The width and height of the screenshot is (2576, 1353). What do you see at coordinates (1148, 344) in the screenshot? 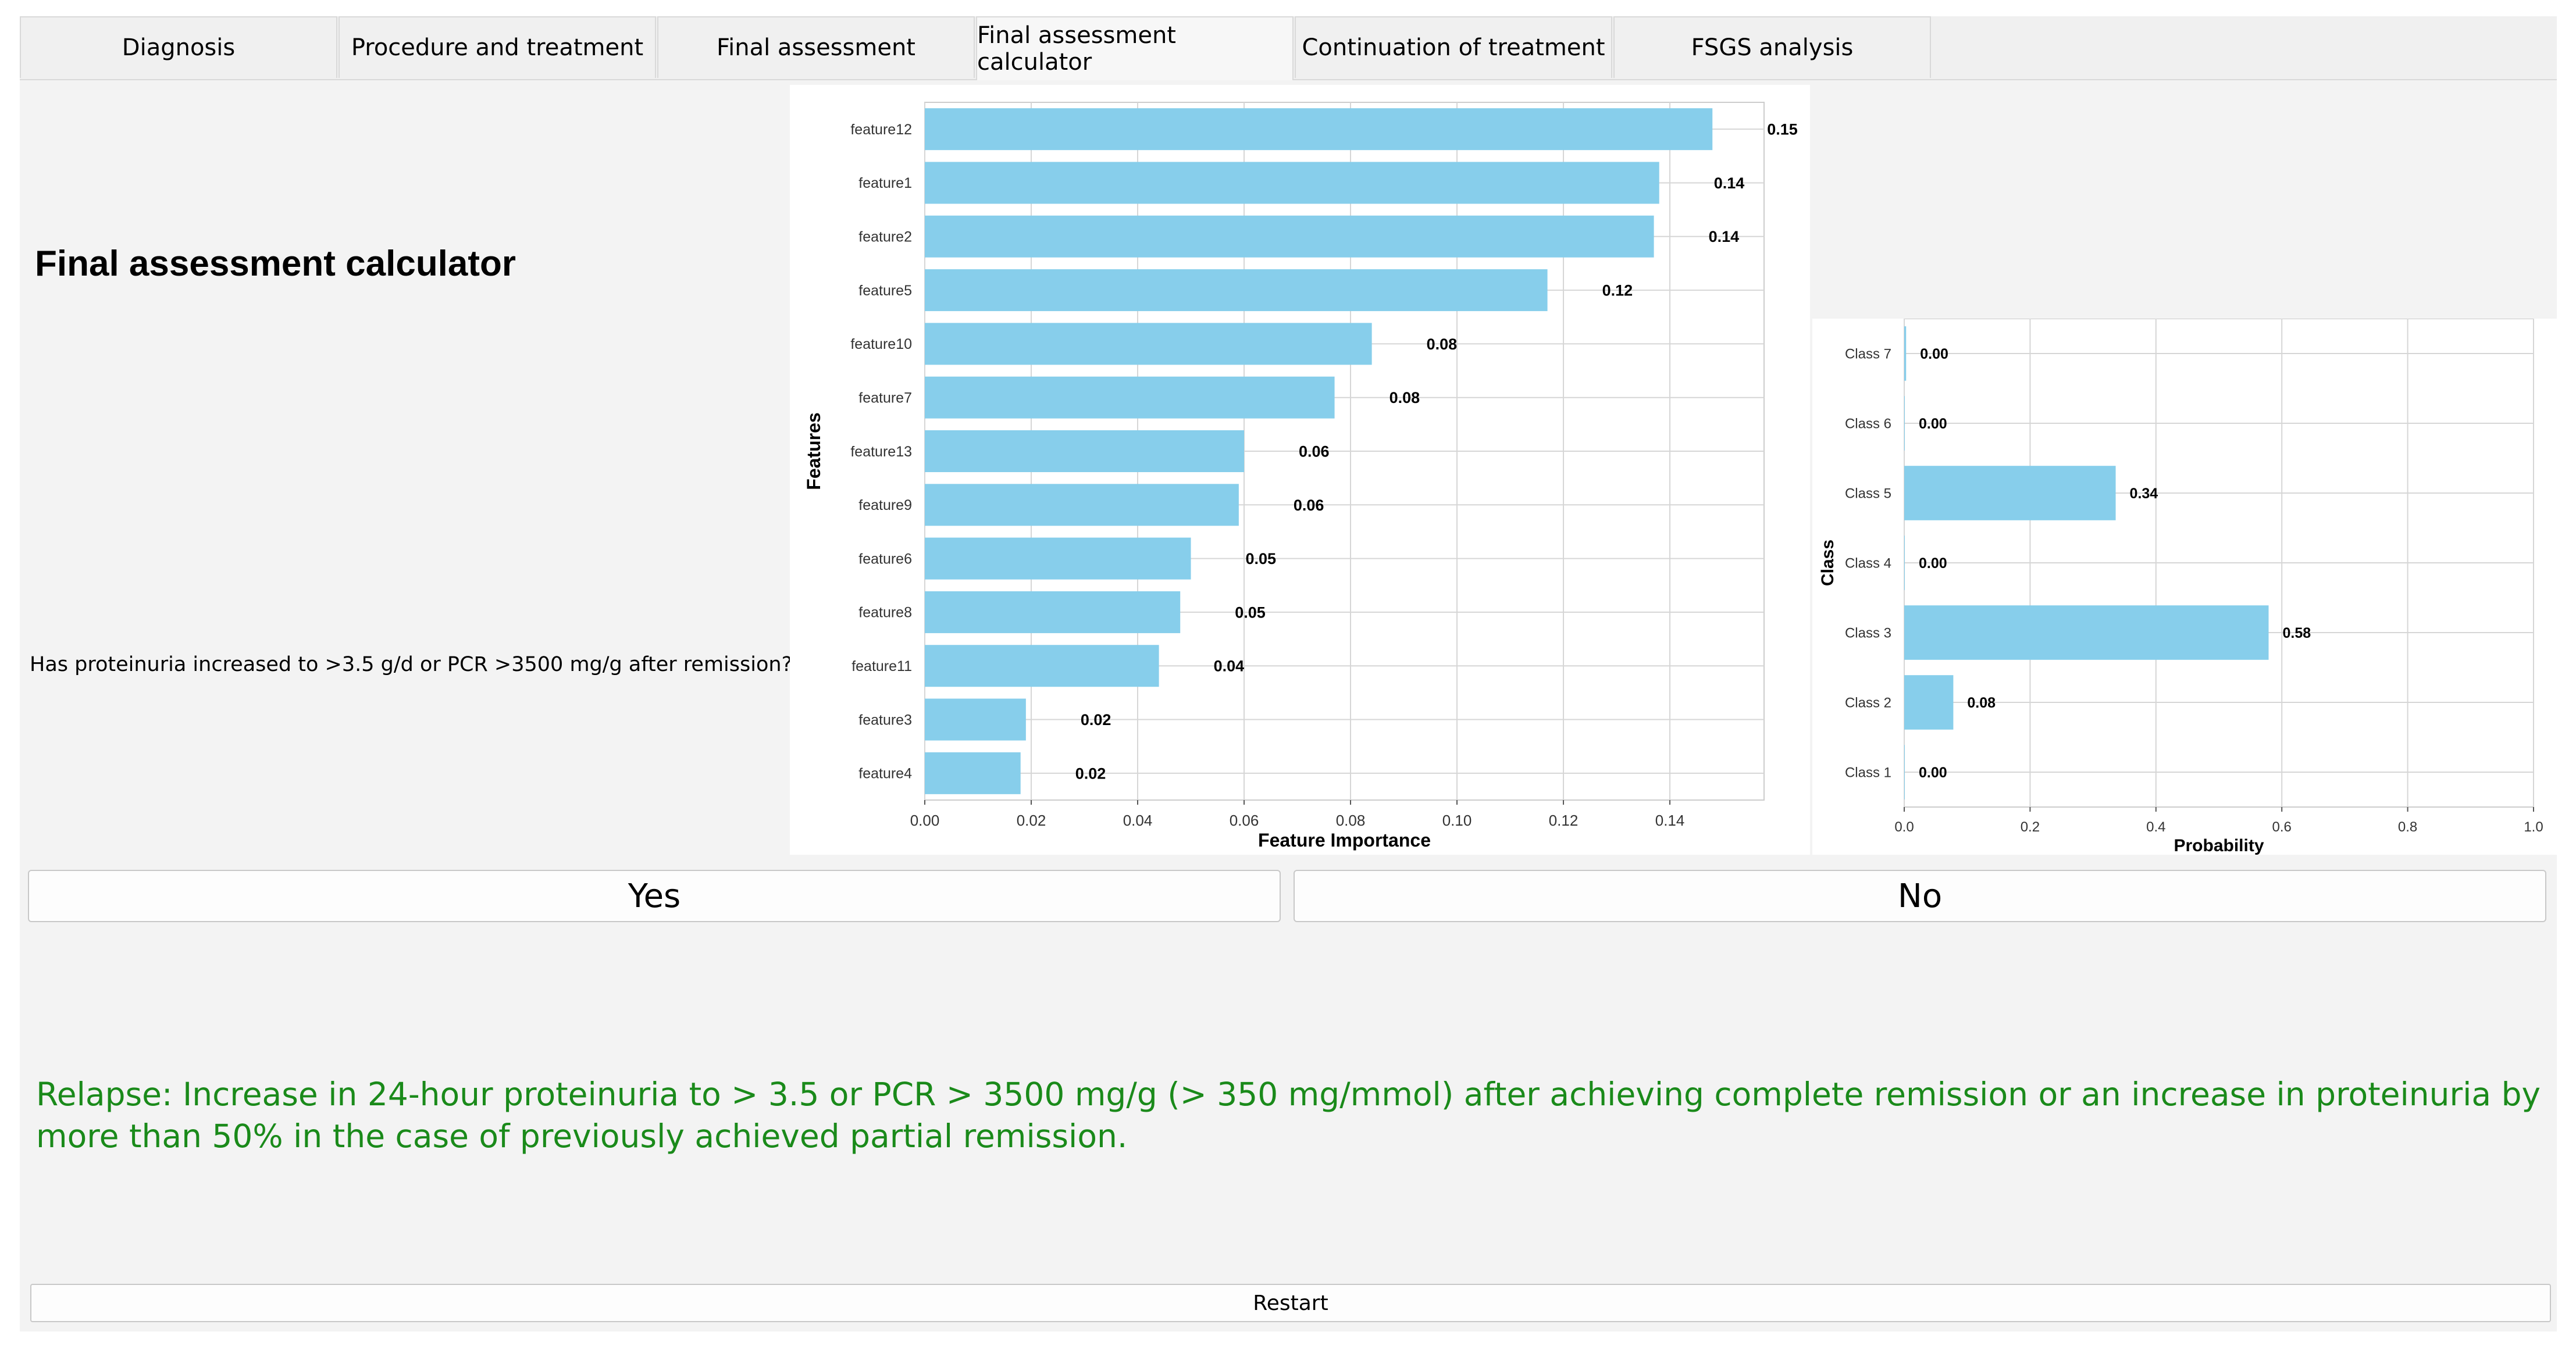
I see `bar-feature10` at bounding box center [1148, 344].